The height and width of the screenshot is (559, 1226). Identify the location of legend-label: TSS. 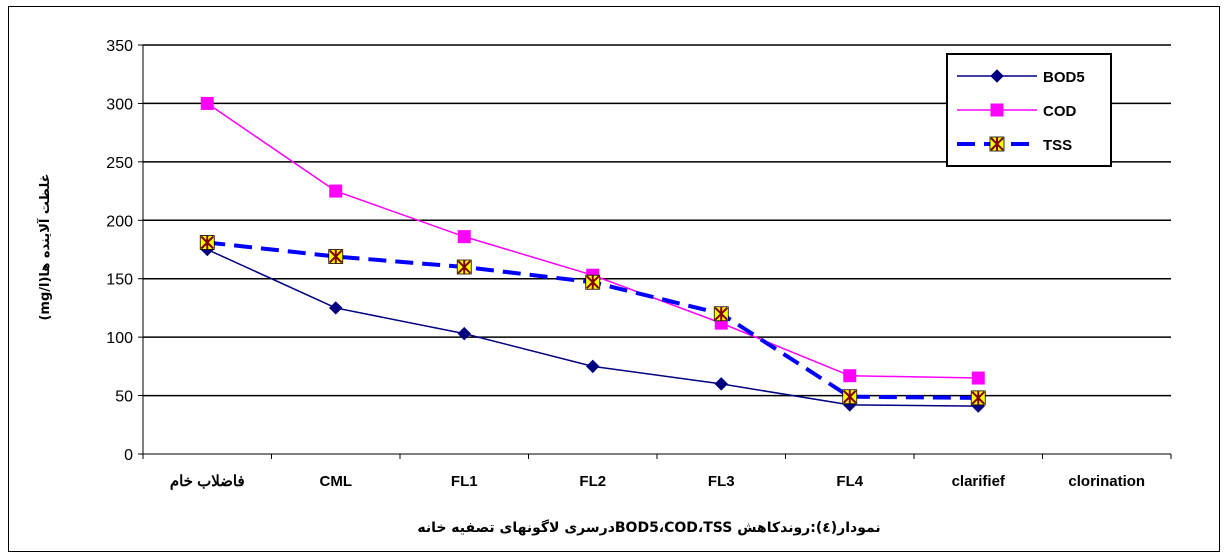
(1057, 145).